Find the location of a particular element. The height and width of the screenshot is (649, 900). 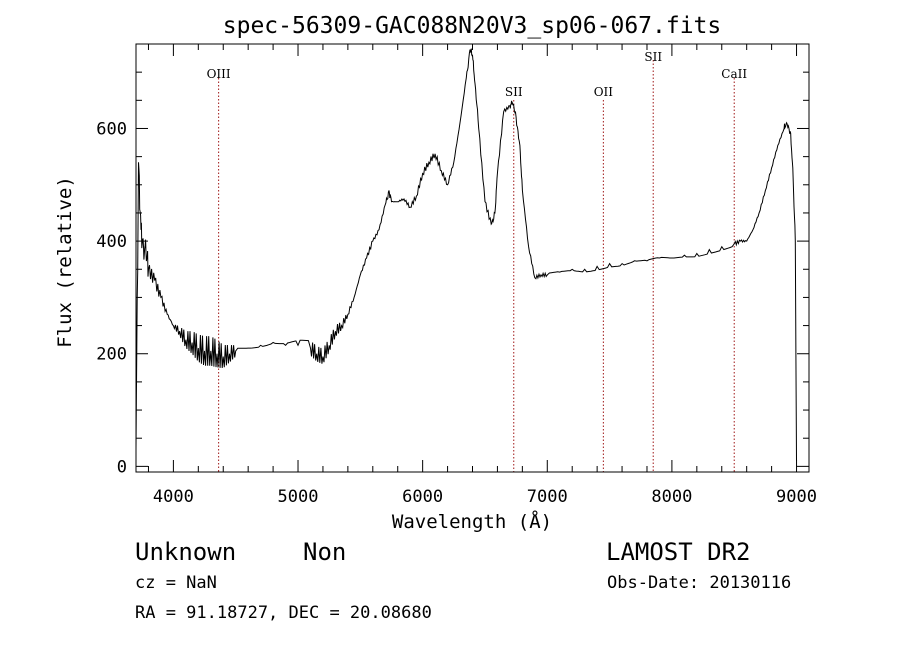

line-label-sii-3: SII is located at coordinates (653, 57).